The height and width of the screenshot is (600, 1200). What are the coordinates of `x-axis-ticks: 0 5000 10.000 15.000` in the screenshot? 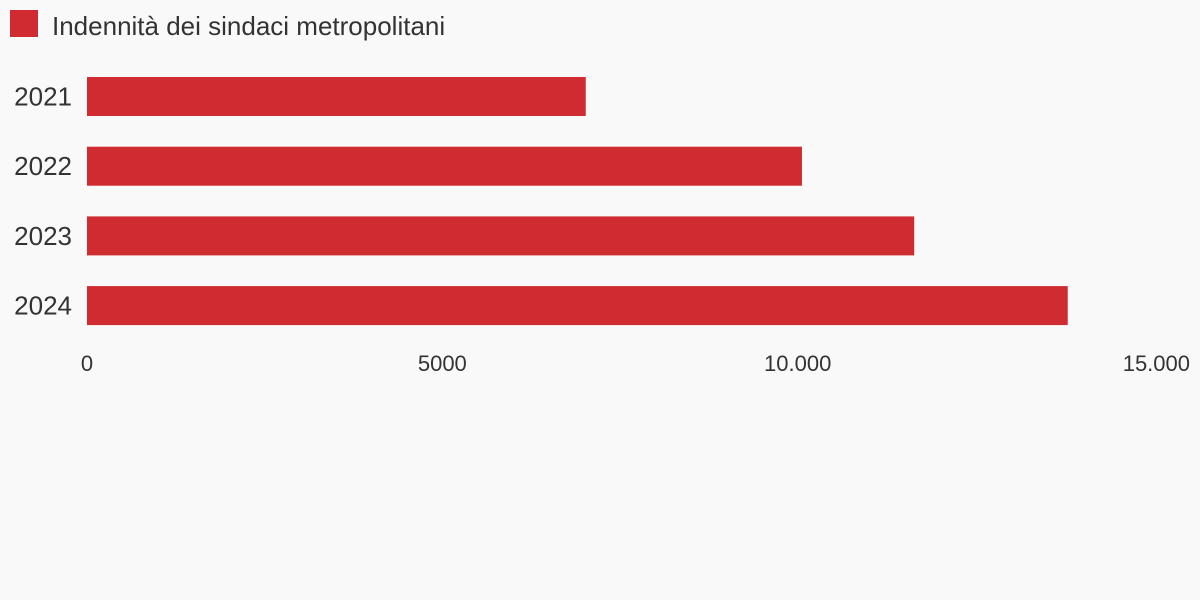 It's located at (635, 363).